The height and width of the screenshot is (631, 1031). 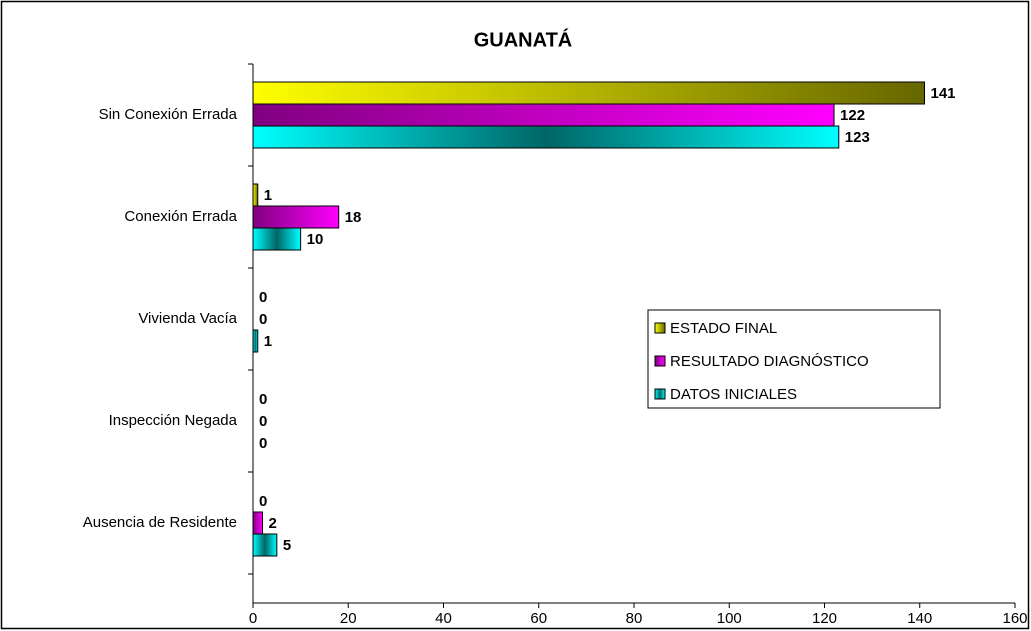 I want to click on x-tick-label: 80, so click(x=634, y=618).